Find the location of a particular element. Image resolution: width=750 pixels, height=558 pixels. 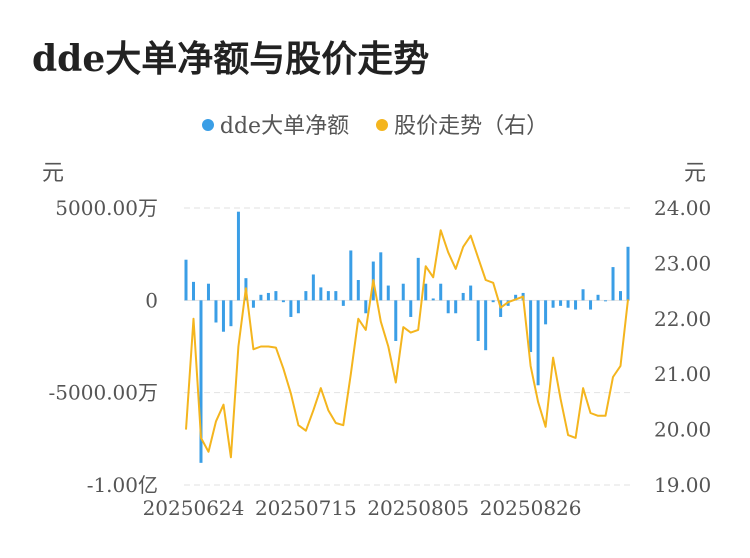

left-axis-unit: 元 is located at coordinates (53, 173).